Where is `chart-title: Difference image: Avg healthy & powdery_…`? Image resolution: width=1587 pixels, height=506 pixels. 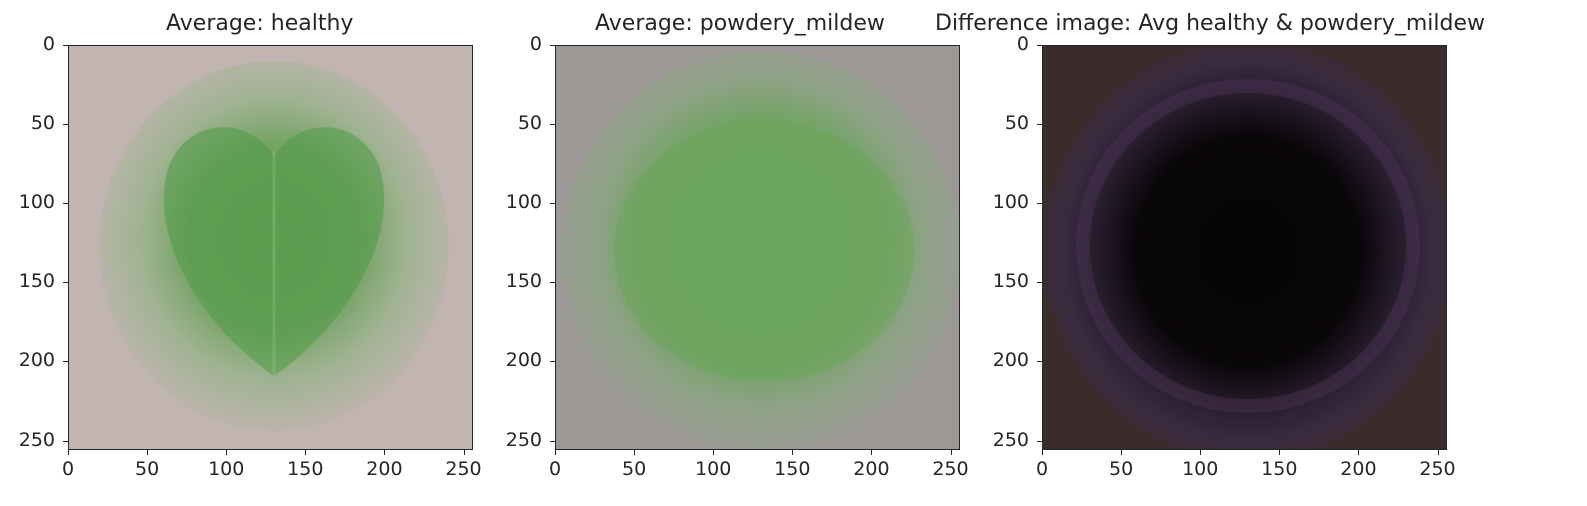 chart-title: Difference image: Avg healthy & powdery_… is located at coordinates (1210, 23).